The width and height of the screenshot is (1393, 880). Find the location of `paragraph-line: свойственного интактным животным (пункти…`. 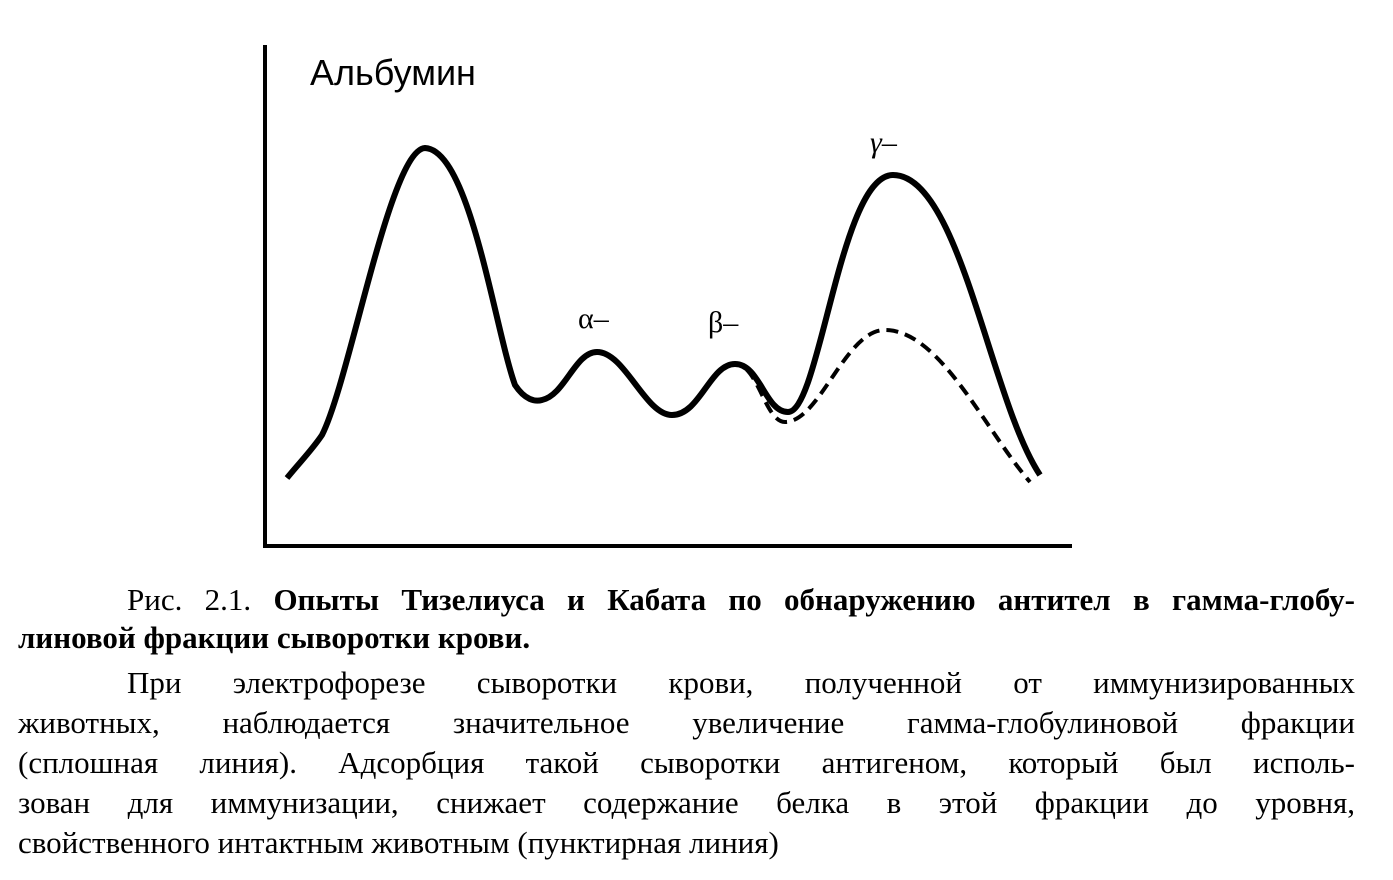

paragraph-line: свойственного интактным животным (пункти… is located at coordinates (398, 842).